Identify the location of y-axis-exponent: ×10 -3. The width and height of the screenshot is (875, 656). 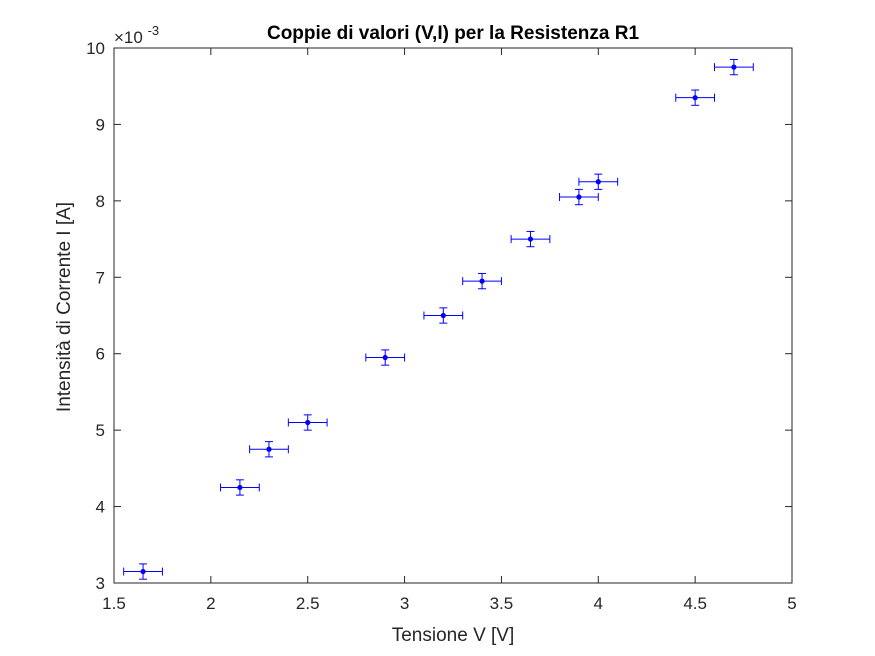
(136, 35).